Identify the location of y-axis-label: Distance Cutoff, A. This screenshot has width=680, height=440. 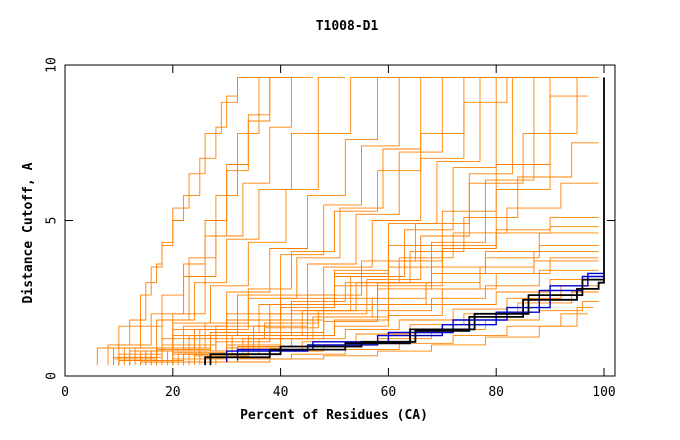
(28, 232).